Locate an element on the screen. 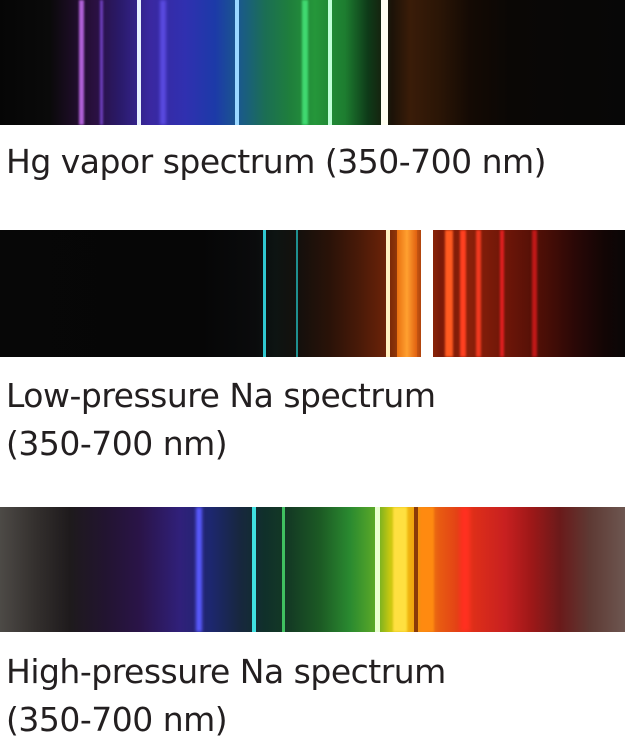 This screenshot has height=755, width=625. caption-line: Hg vapor spectrum (350-700 nm) is located at coordinates (276, 161).